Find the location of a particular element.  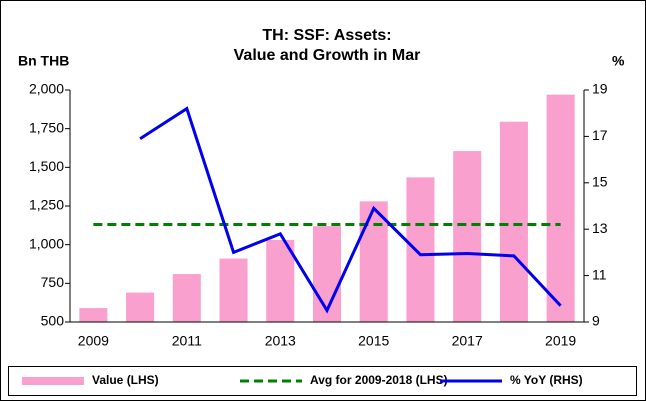

chart-title: Value and Growth in Mar is located at coordinates (327, 55).